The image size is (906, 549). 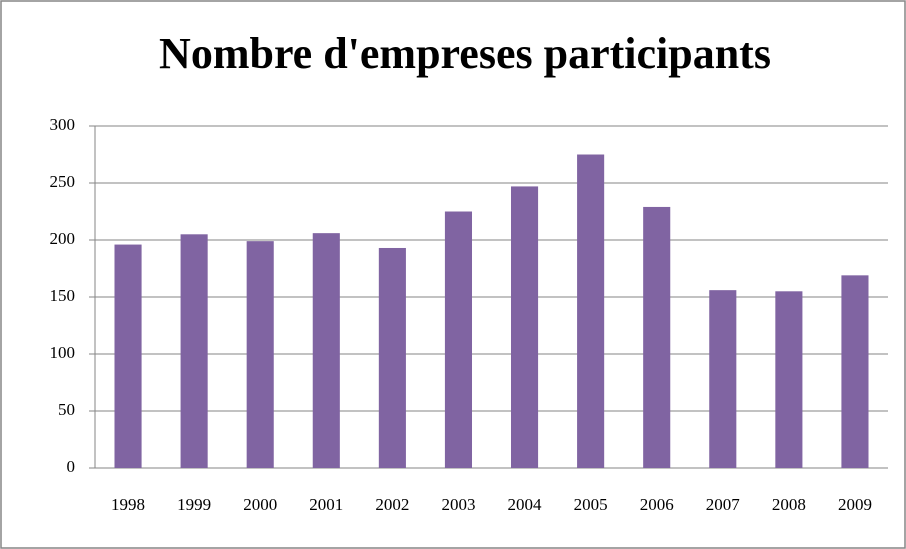 What do you see at coordinates (392, 504) in the screenshot?
I see `x-tick-label: 2002` at bounding box center [392, 504].